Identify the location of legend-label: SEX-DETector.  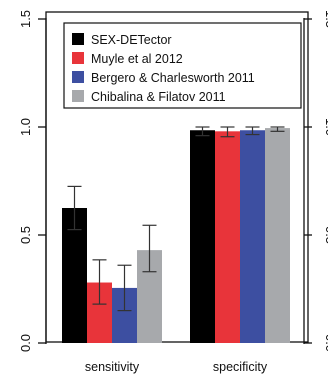
(131, 40).